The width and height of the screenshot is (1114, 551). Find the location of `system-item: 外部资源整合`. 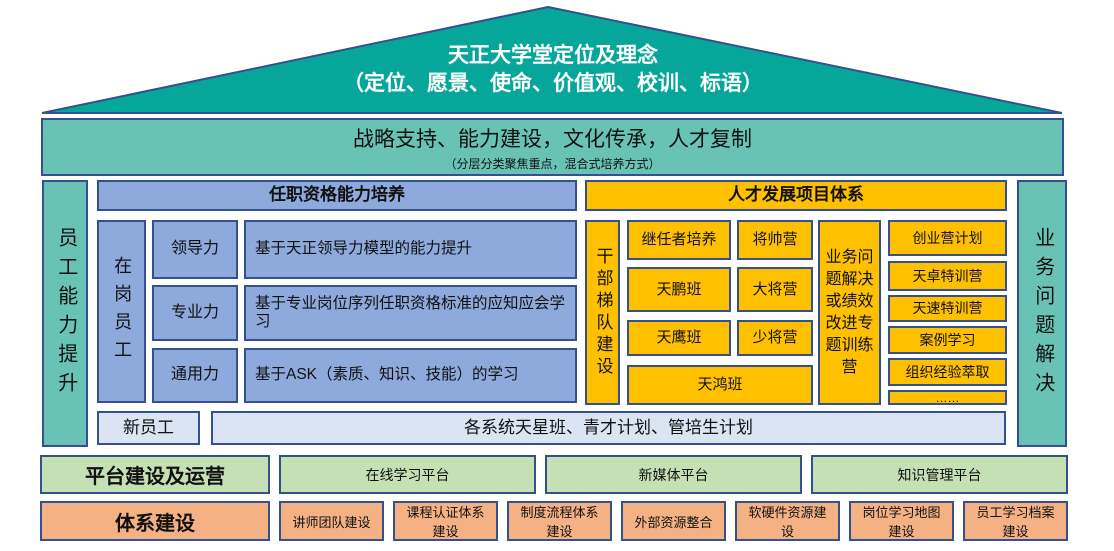

system-item: 外部资源整合 is located at coordinates (673, 521).